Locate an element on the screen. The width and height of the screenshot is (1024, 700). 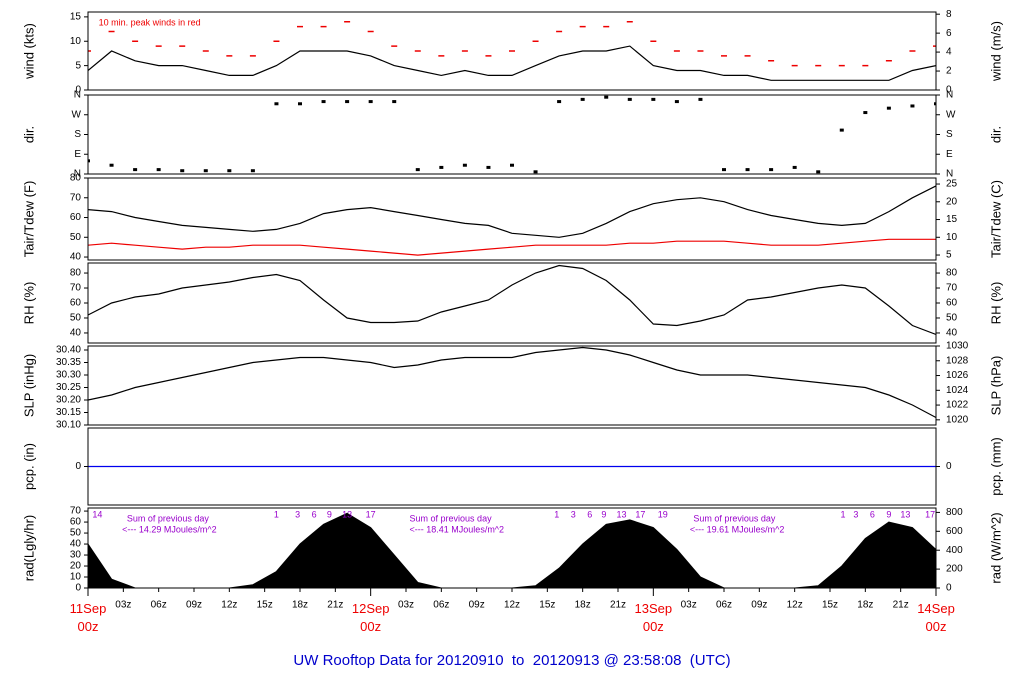
y-tick-label: S is located at coordinates (77, 134).